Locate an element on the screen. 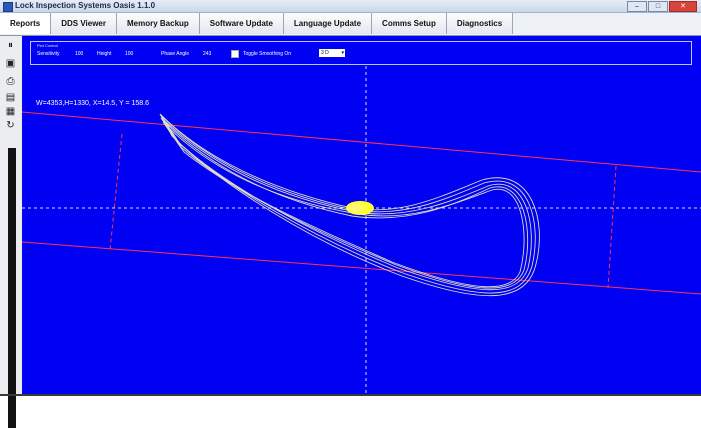  refresh-icon: ↻ is located at coordinates (10, 125).